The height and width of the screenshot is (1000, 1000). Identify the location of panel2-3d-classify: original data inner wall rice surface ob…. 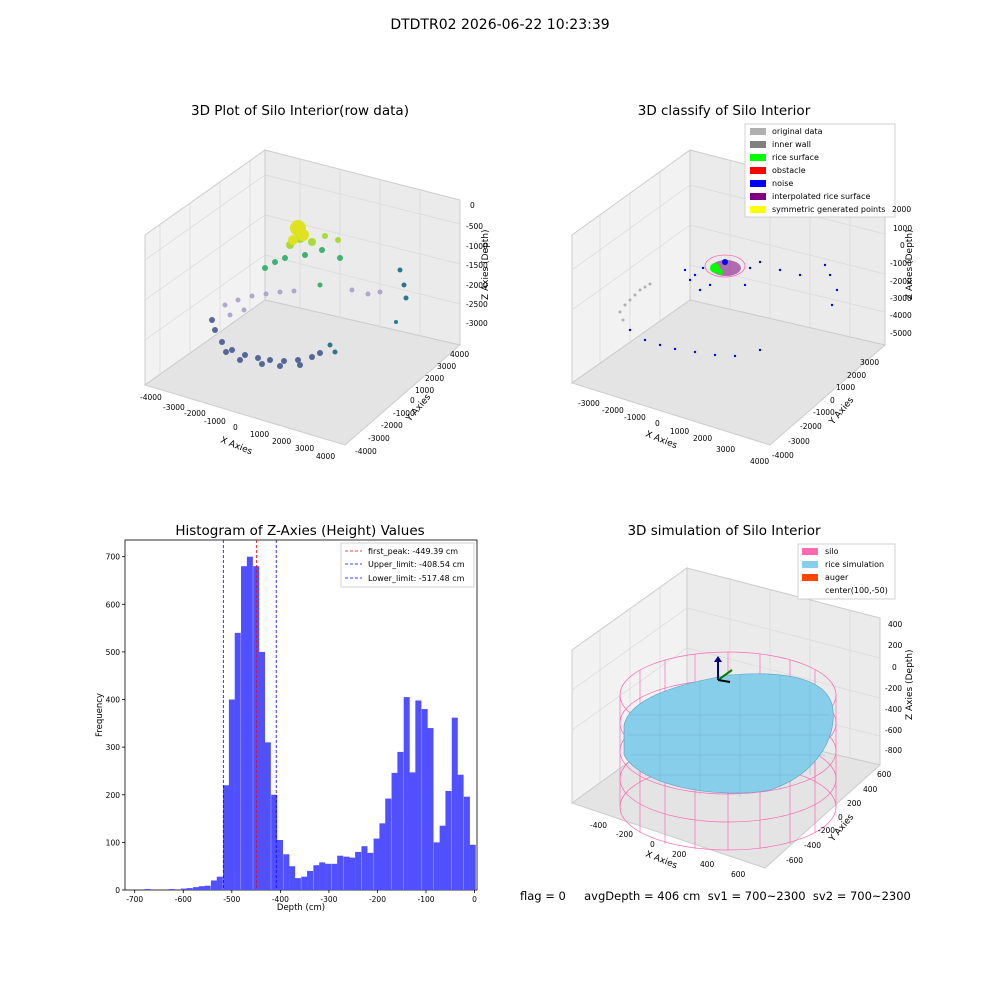
(742, 294).